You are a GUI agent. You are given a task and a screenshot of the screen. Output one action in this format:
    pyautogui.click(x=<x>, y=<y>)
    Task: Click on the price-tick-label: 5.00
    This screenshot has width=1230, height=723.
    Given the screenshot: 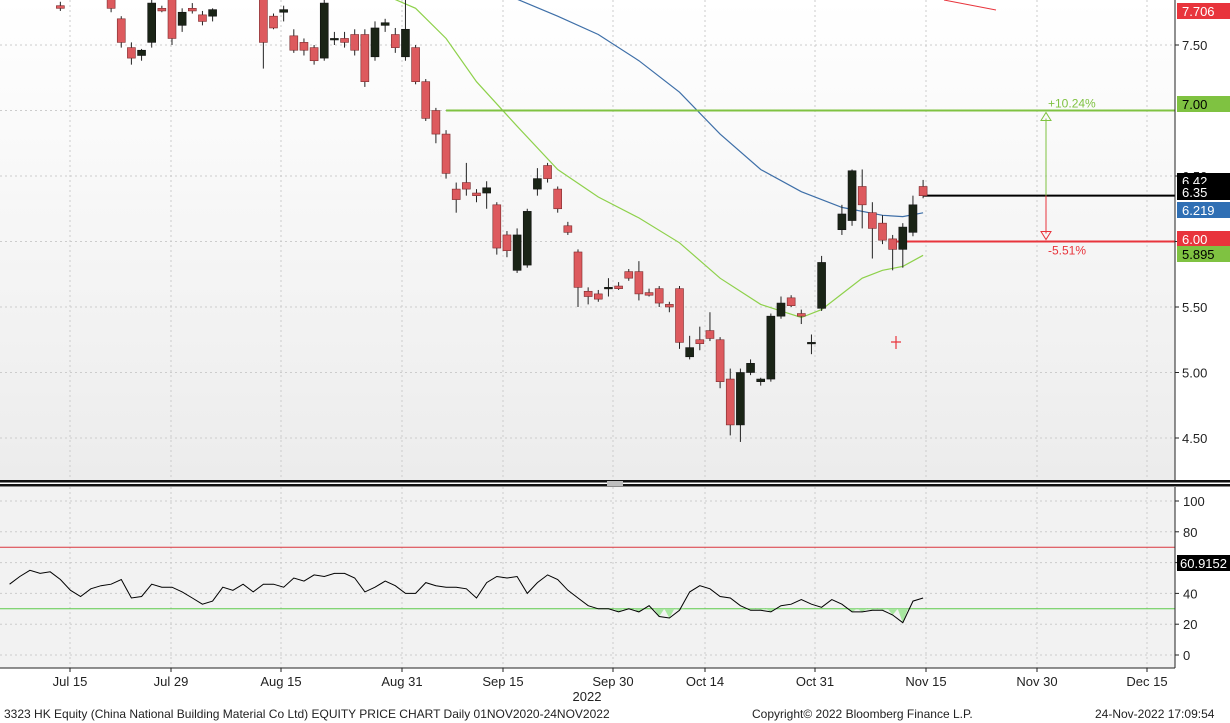 What is the action you would take?
    pyautogui.click(x=1194, y=373)
    